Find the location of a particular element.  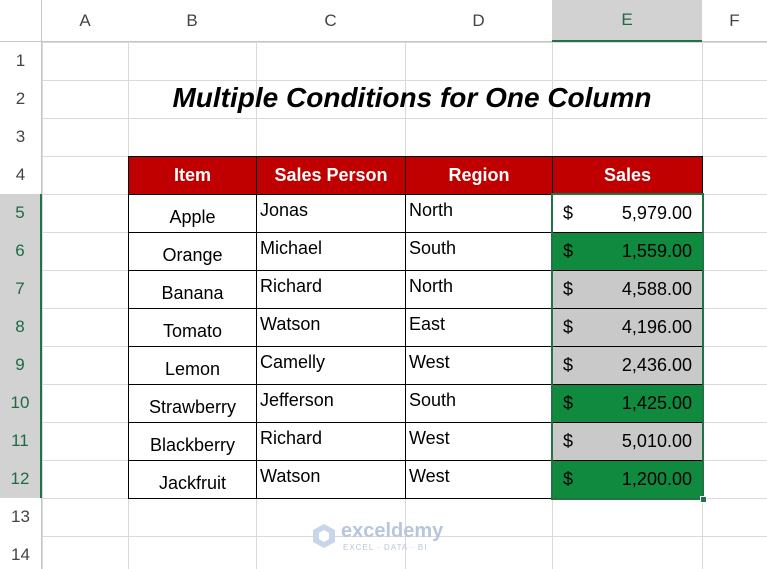

sales-value: 1,559.00 is located at coordinates (656, 251).